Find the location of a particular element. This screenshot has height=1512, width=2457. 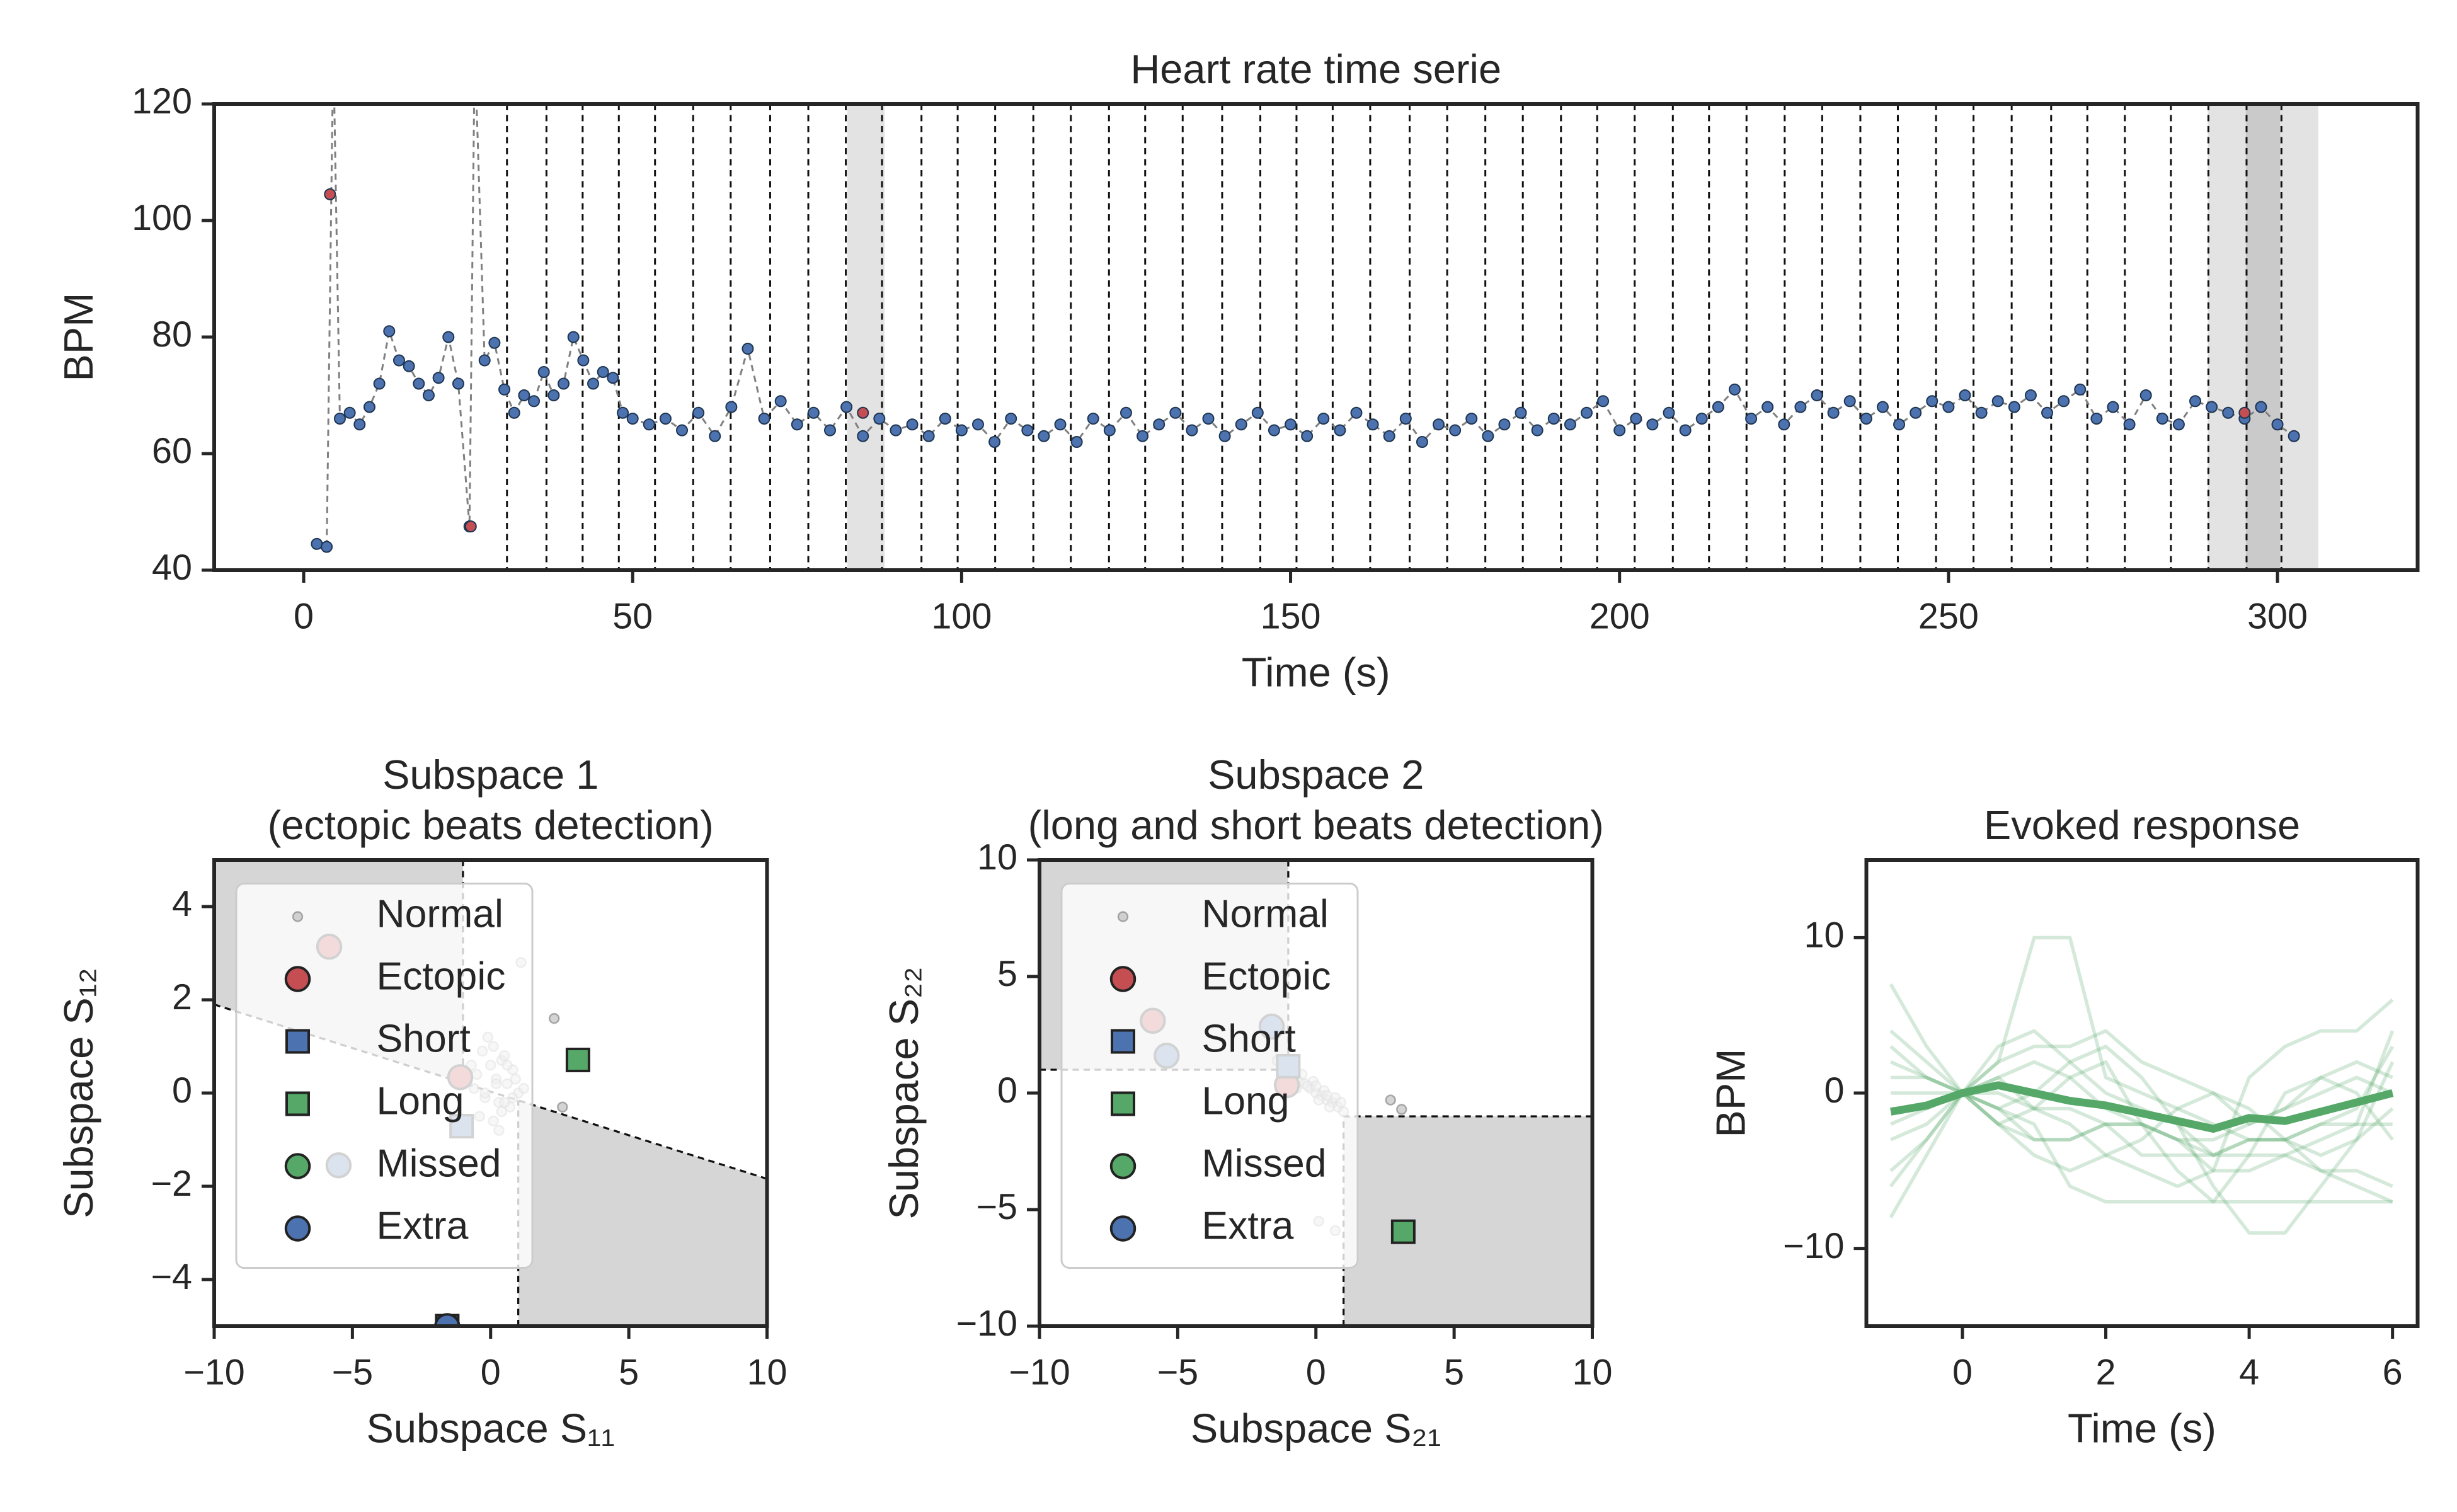

axes: Evoked response Time (s) BPM 0 2 4 6 −10 0 10 is located at coordinates (2064, 1127).